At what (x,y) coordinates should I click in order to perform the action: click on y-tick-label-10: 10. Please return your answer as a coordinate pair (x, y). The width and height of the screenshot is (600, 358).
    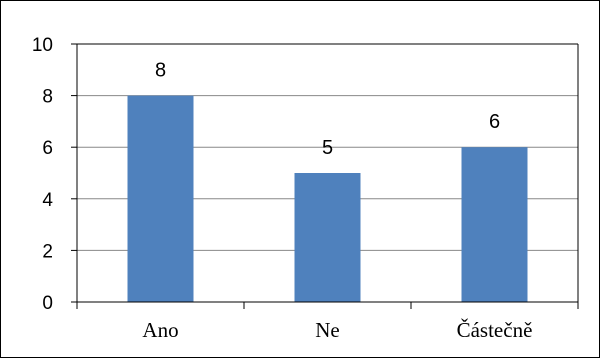
    Looking at the image, I should click on (42, 45).